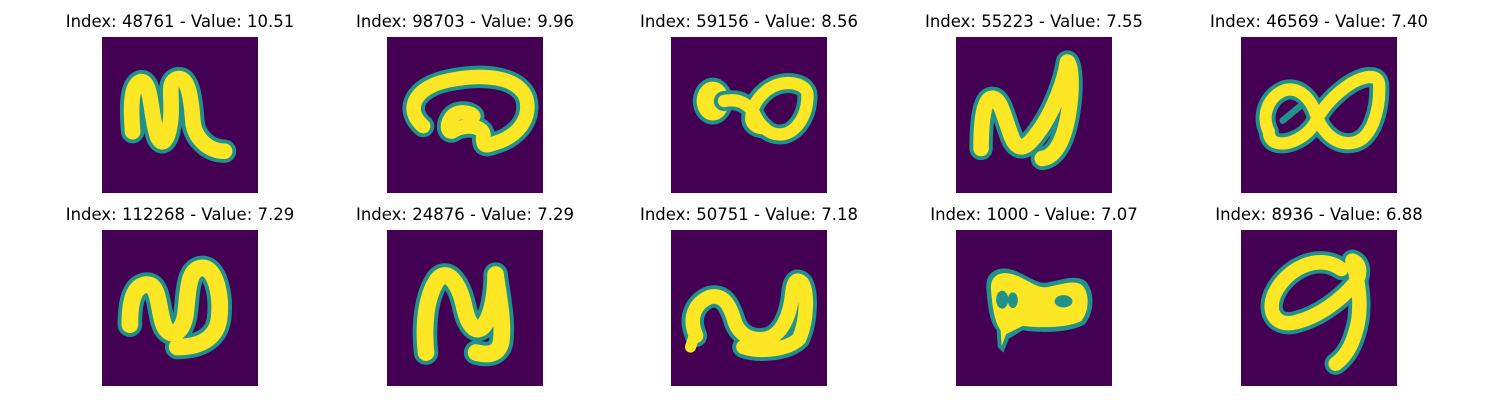 This screenshot has height=400, width=1500. Describe the element at coordinates (1318, 21) in the screenshot. I see `panel-title: Index: 46569 - Value: 7.40` at that location.